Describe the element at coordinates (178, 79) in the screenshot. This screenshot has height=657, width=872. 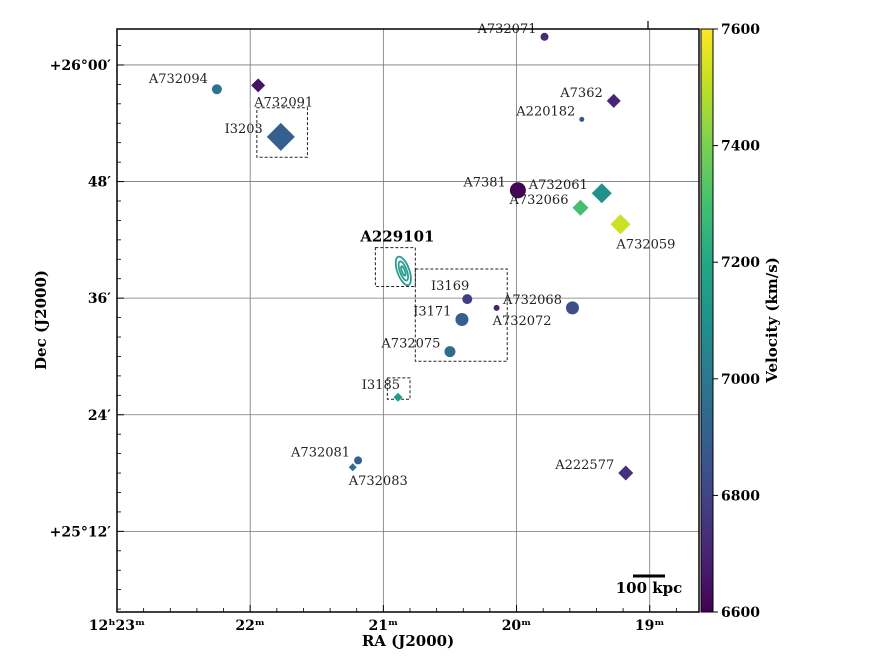
I see `galaxy-label-a732094: A732094` at that location.